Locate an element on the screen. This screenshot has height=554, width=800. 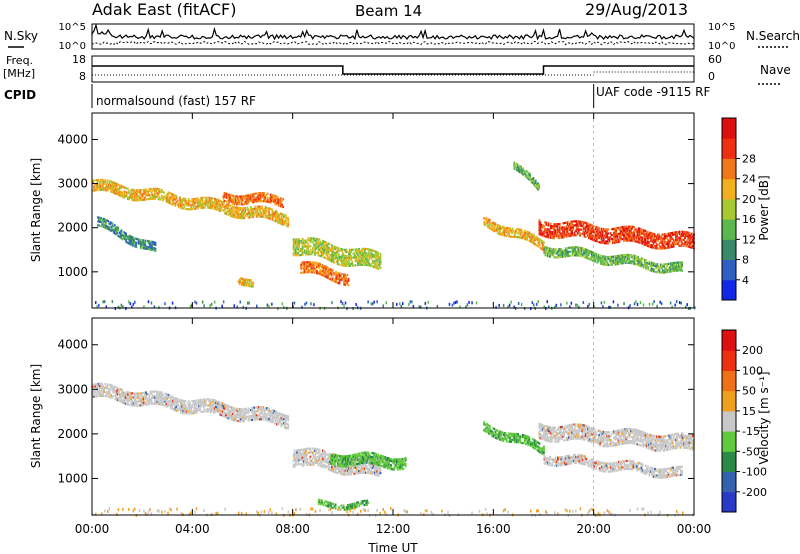
colorbar-segment is located at coordinates (729, 290).